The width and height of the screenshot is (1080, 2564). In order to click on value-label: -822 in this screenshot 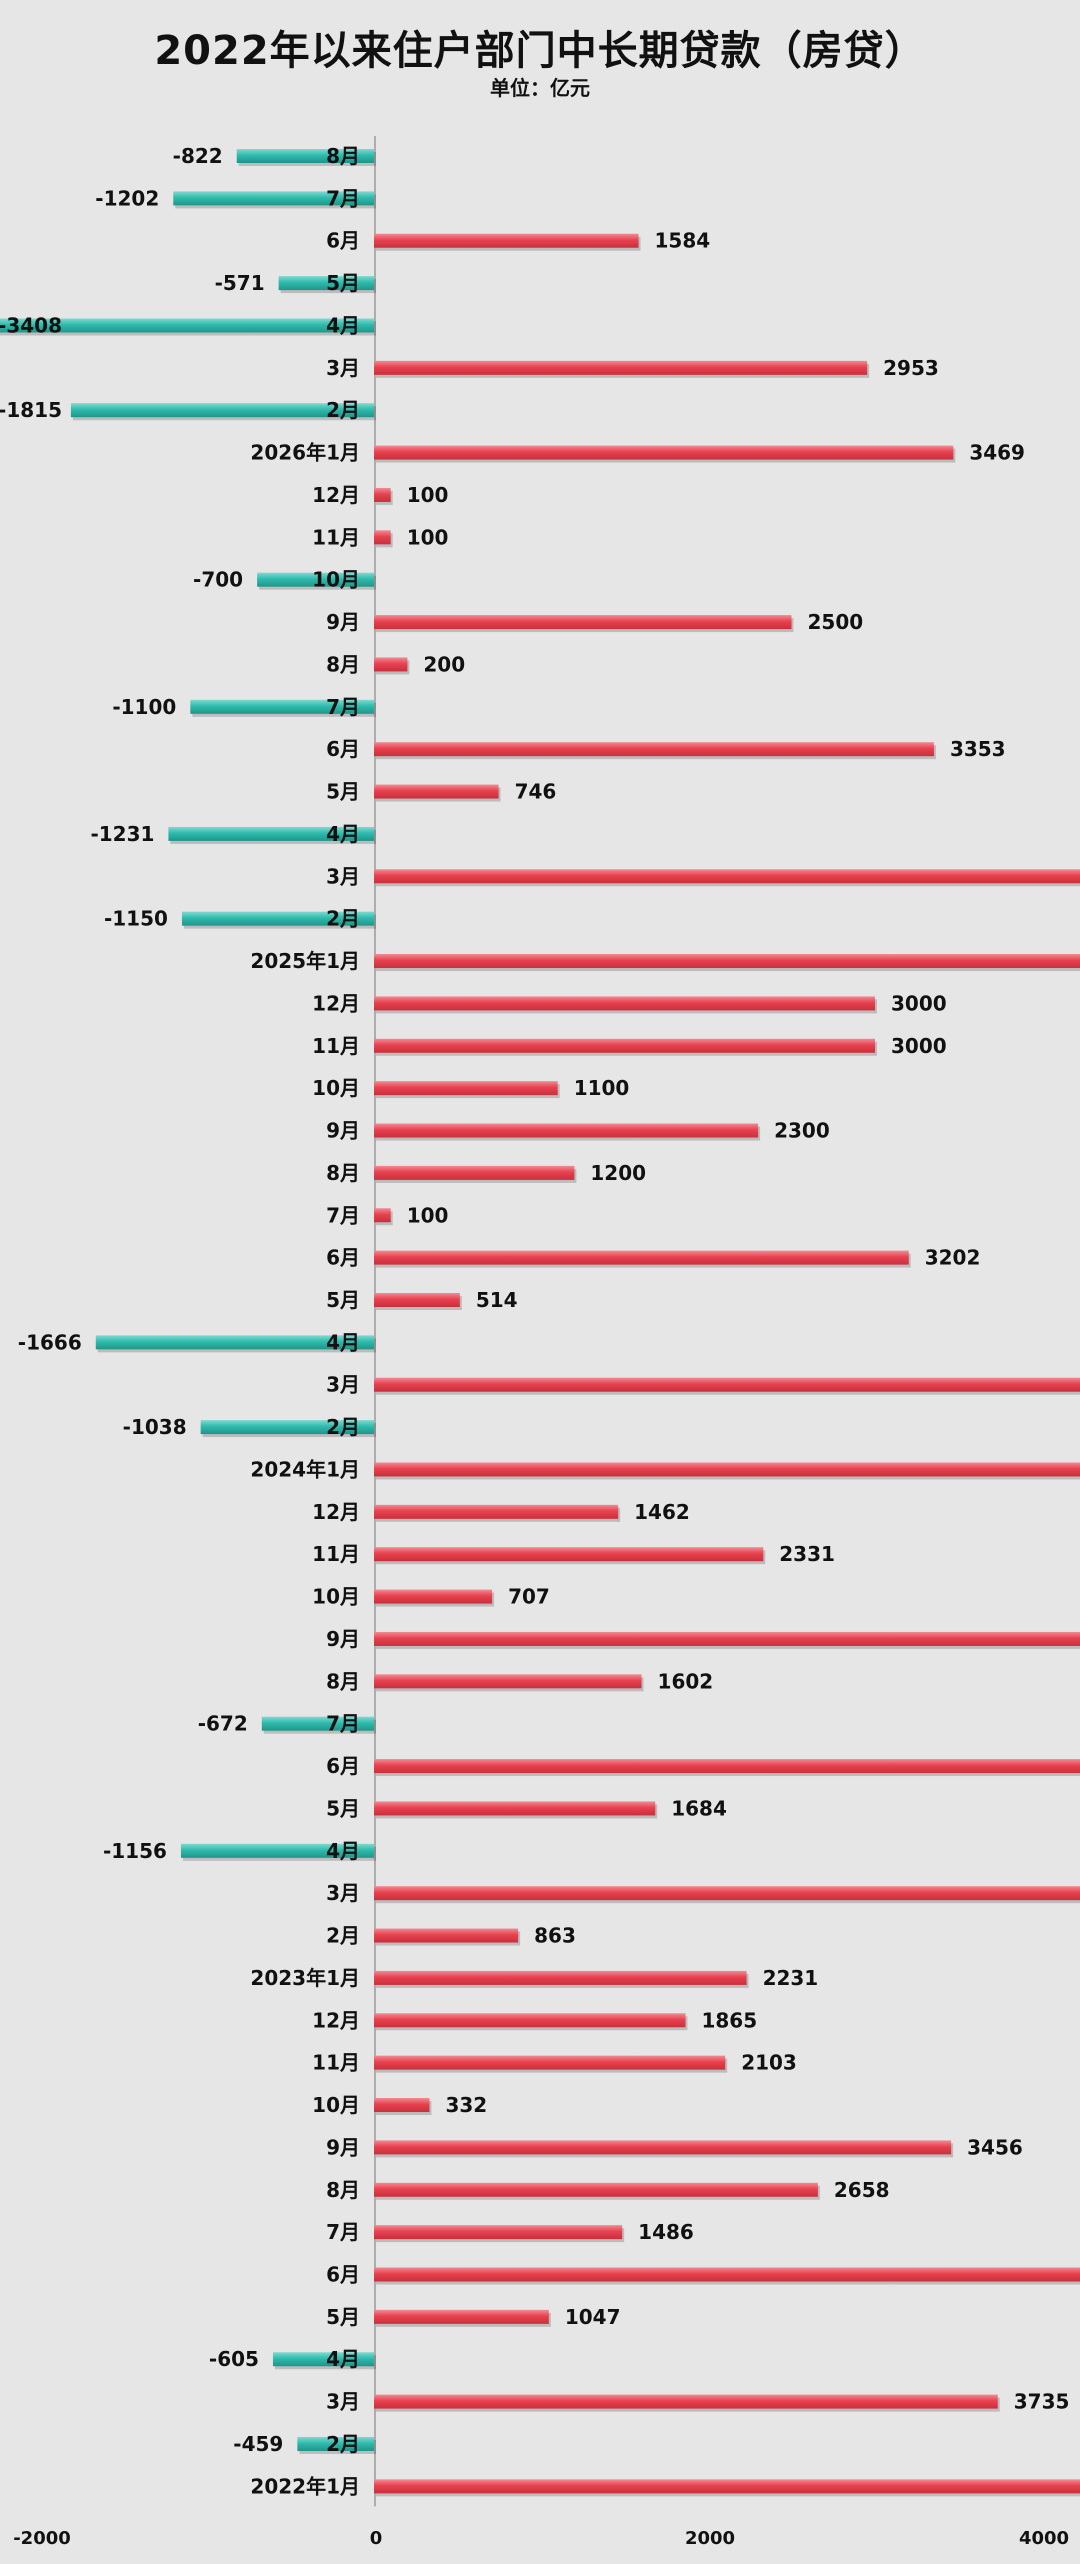, I will do `click(198, 156)`.